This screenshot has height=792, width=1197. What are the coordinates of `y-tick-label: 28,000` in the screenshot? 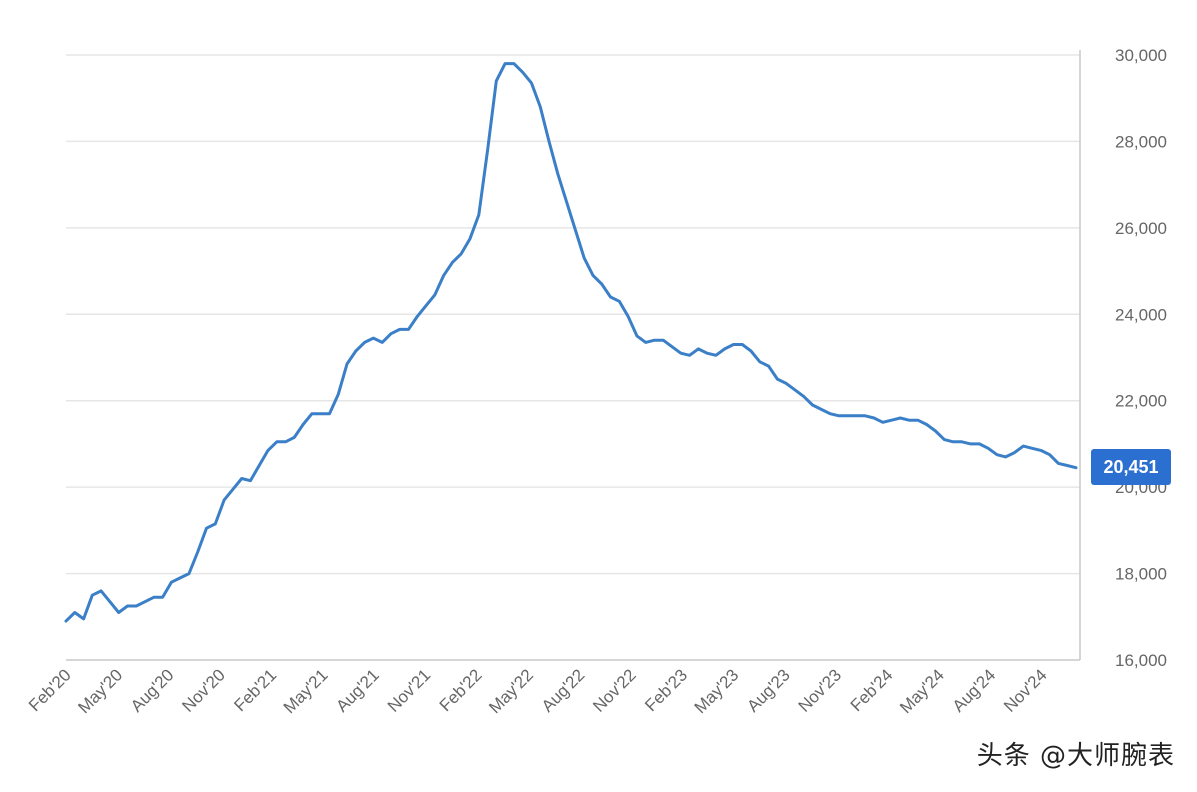 It's located at (1141, 141).